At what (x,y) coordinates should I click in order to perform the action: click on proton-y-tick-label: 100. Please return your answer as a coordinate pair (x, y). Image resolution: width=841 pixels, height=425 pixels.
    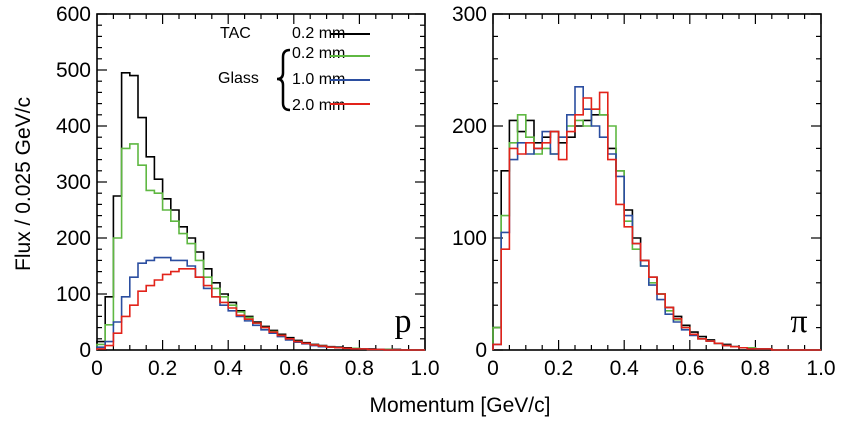
    Looking at the image, I should click on (73, 294).